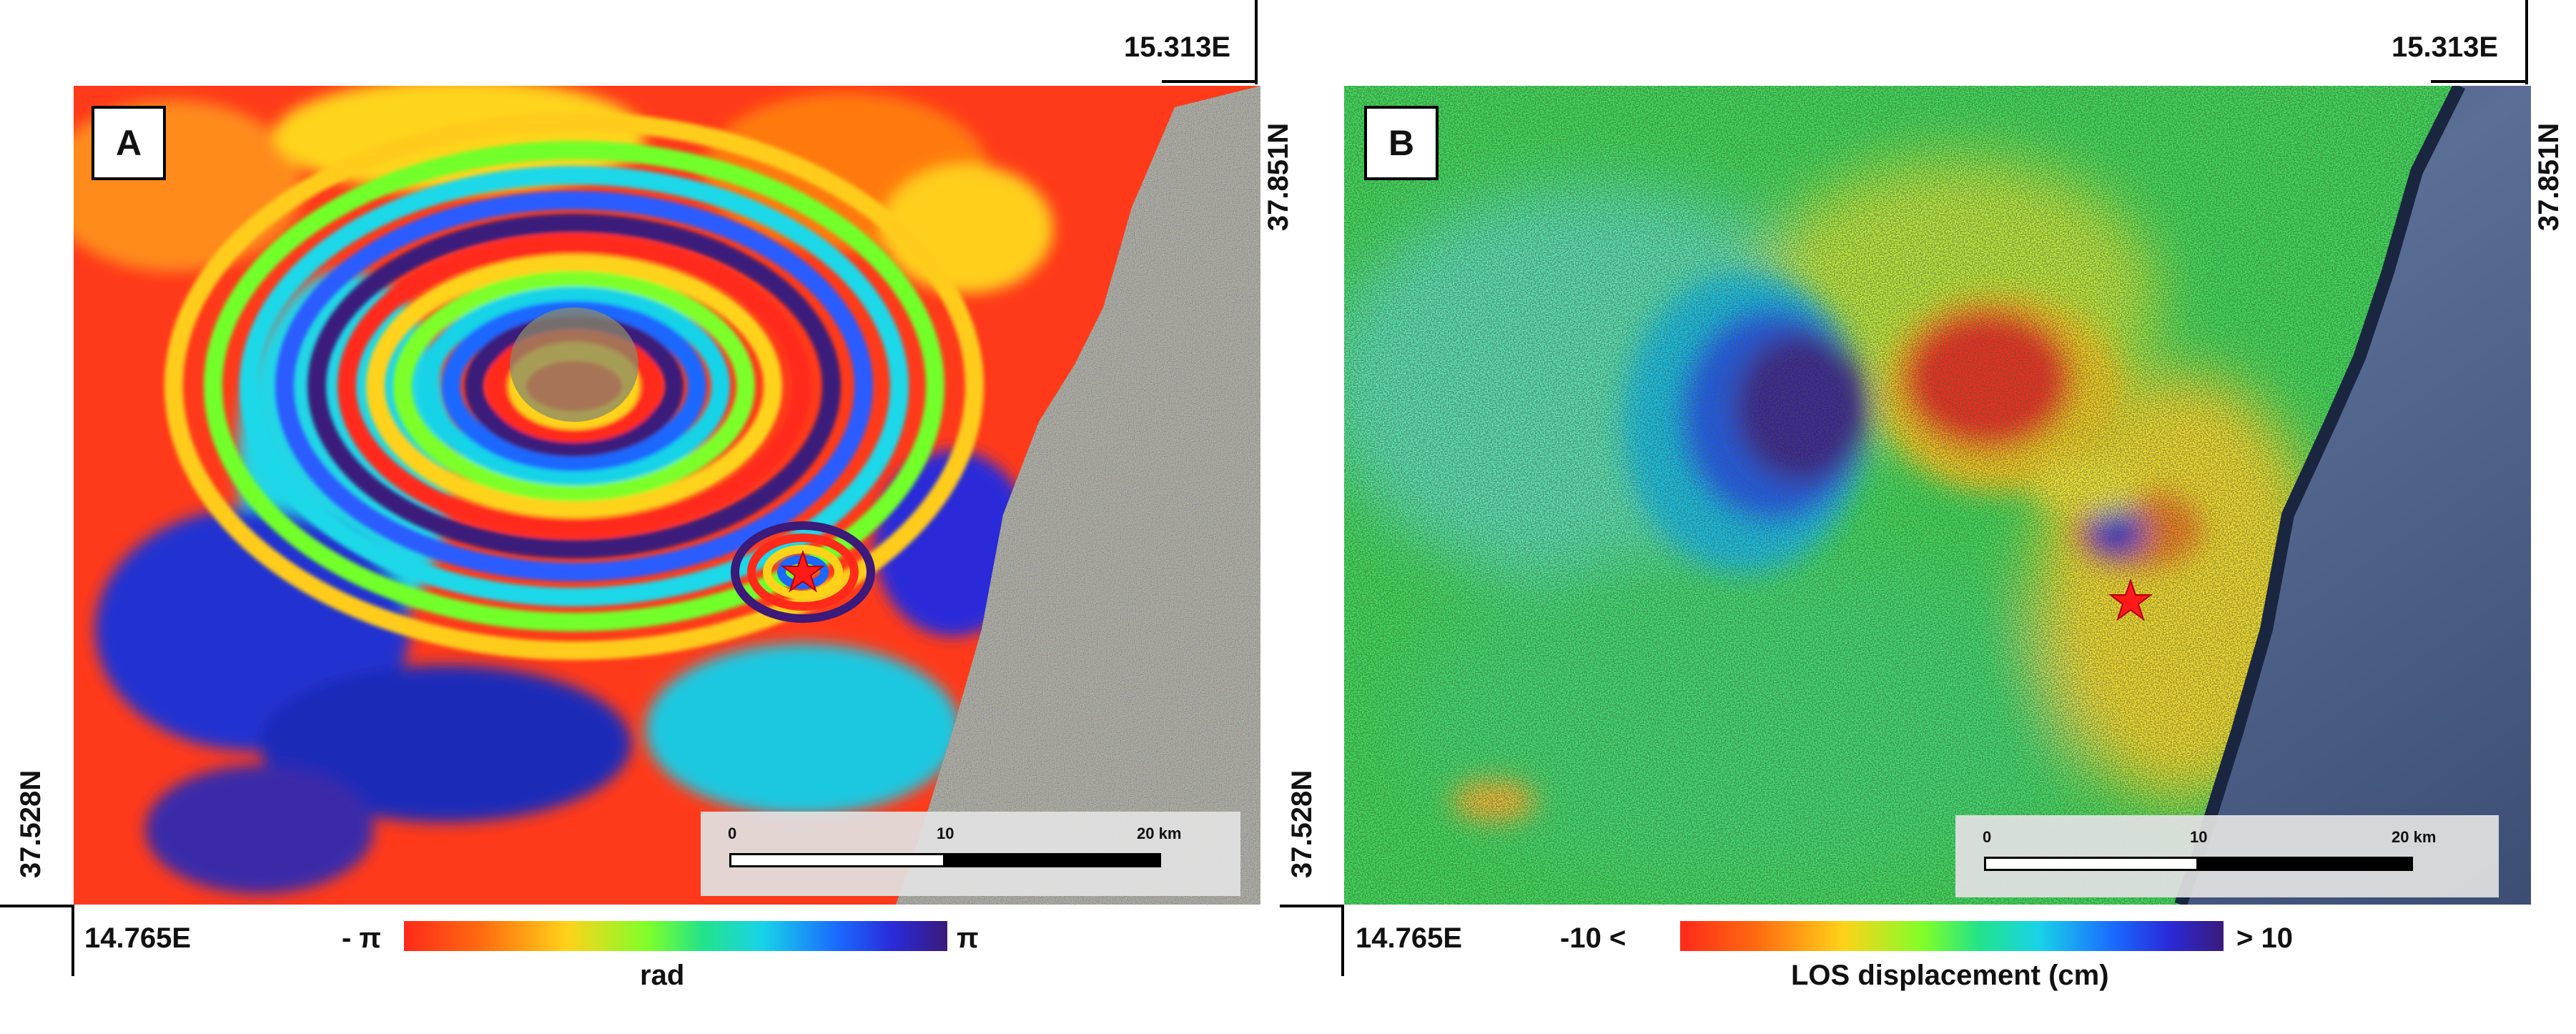 This screenshot has width=2576, height=1034. I want to click on colorbar-b-title: LOS displacement (cm), so click(1950, 975).